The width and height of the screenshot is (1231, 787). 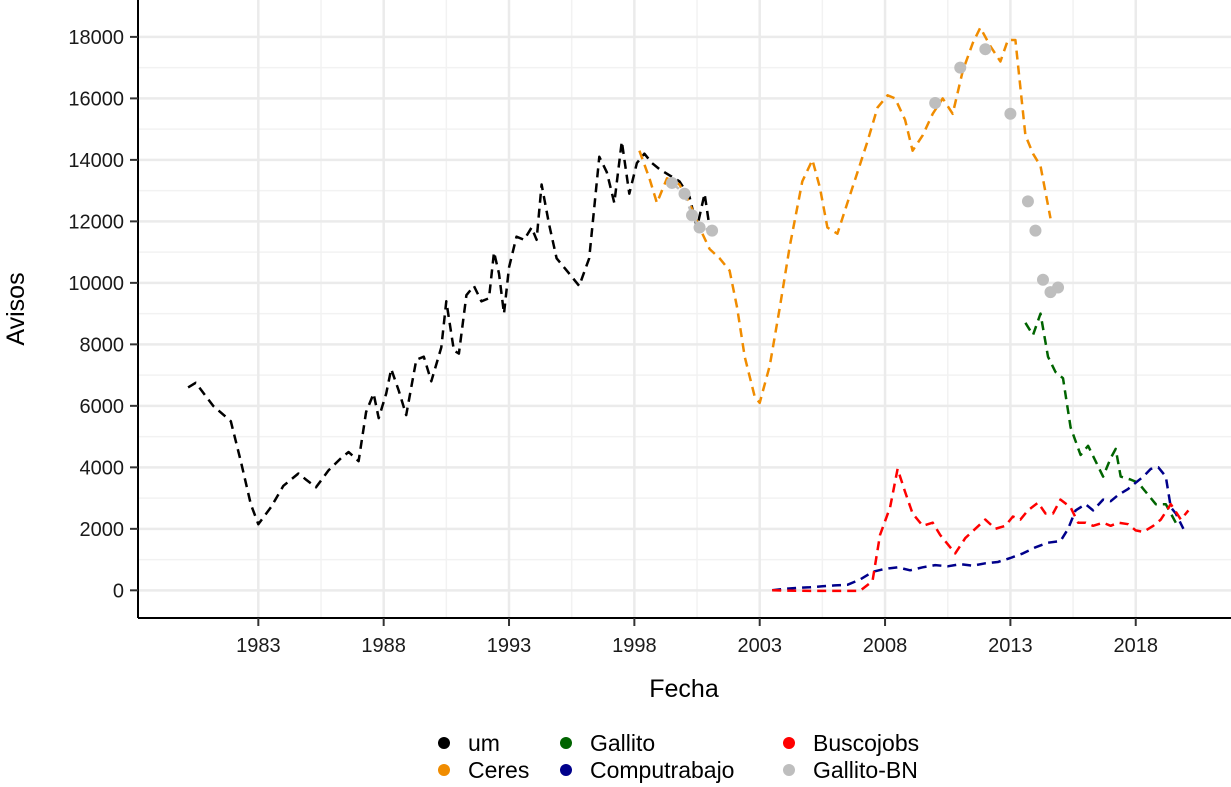 I want to click on legend-key-ceres, so click(x=444, y=770).